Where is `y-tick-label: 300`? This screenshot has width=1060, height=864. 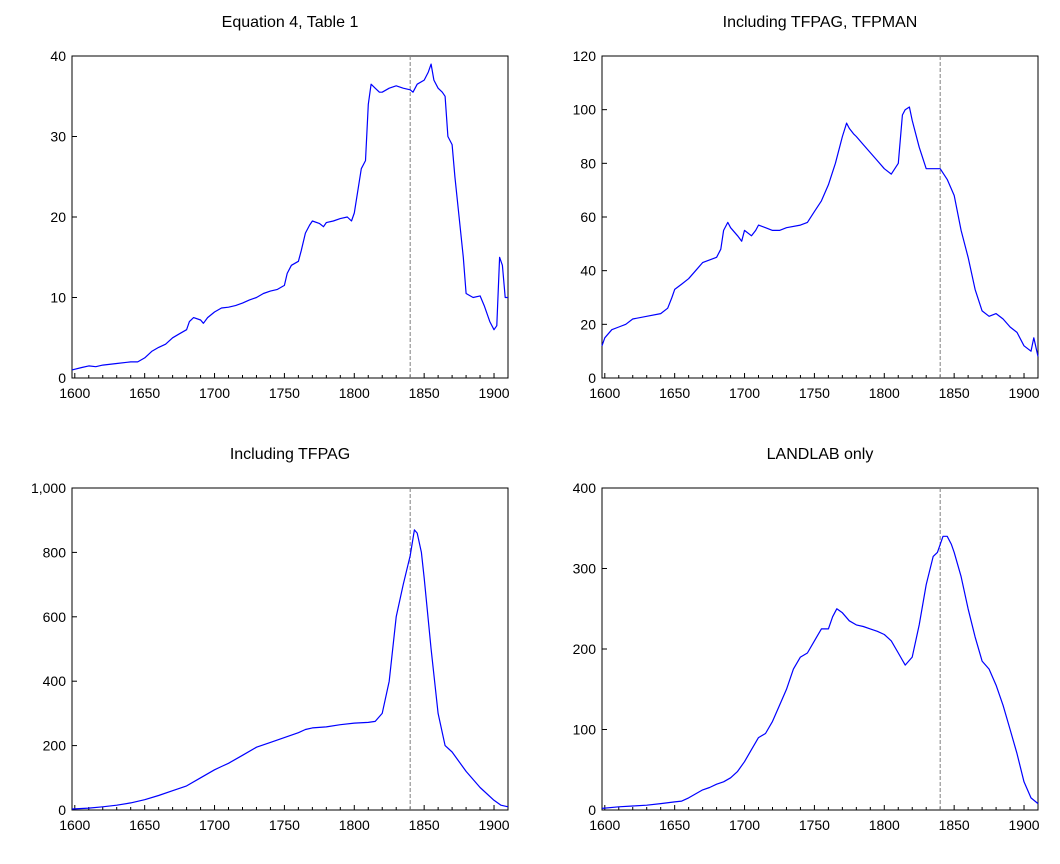
y-tick-label: 300 is located at coordinates (585, 569).